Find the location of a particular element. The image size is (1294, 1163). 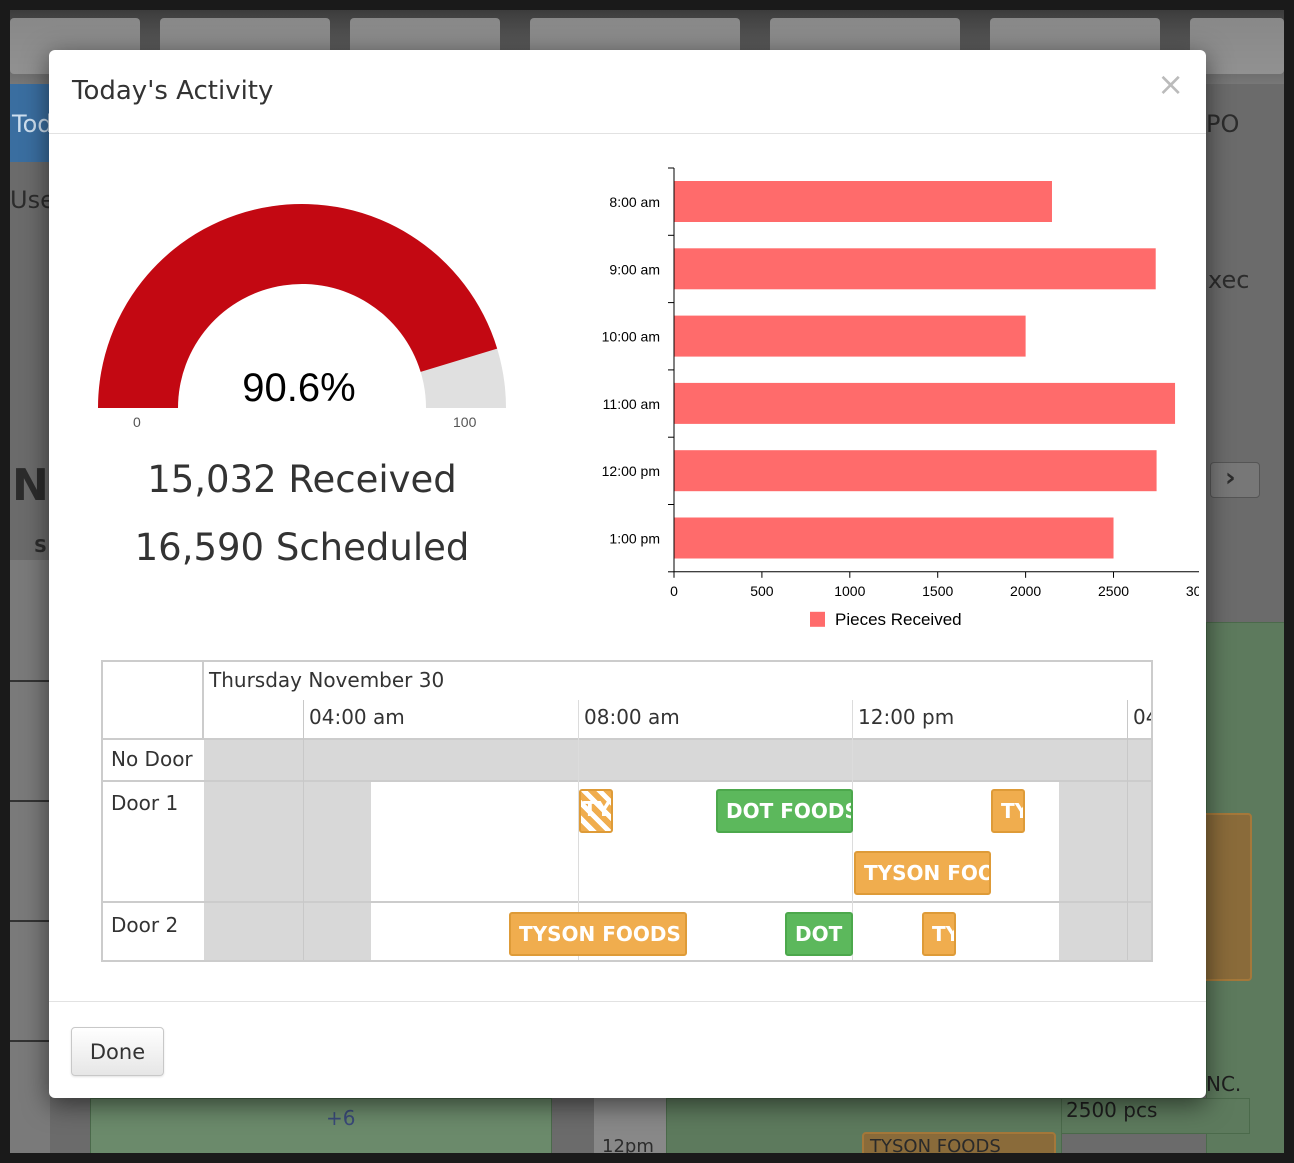

bg-next-button: › is located at coordinates (1235, 480).